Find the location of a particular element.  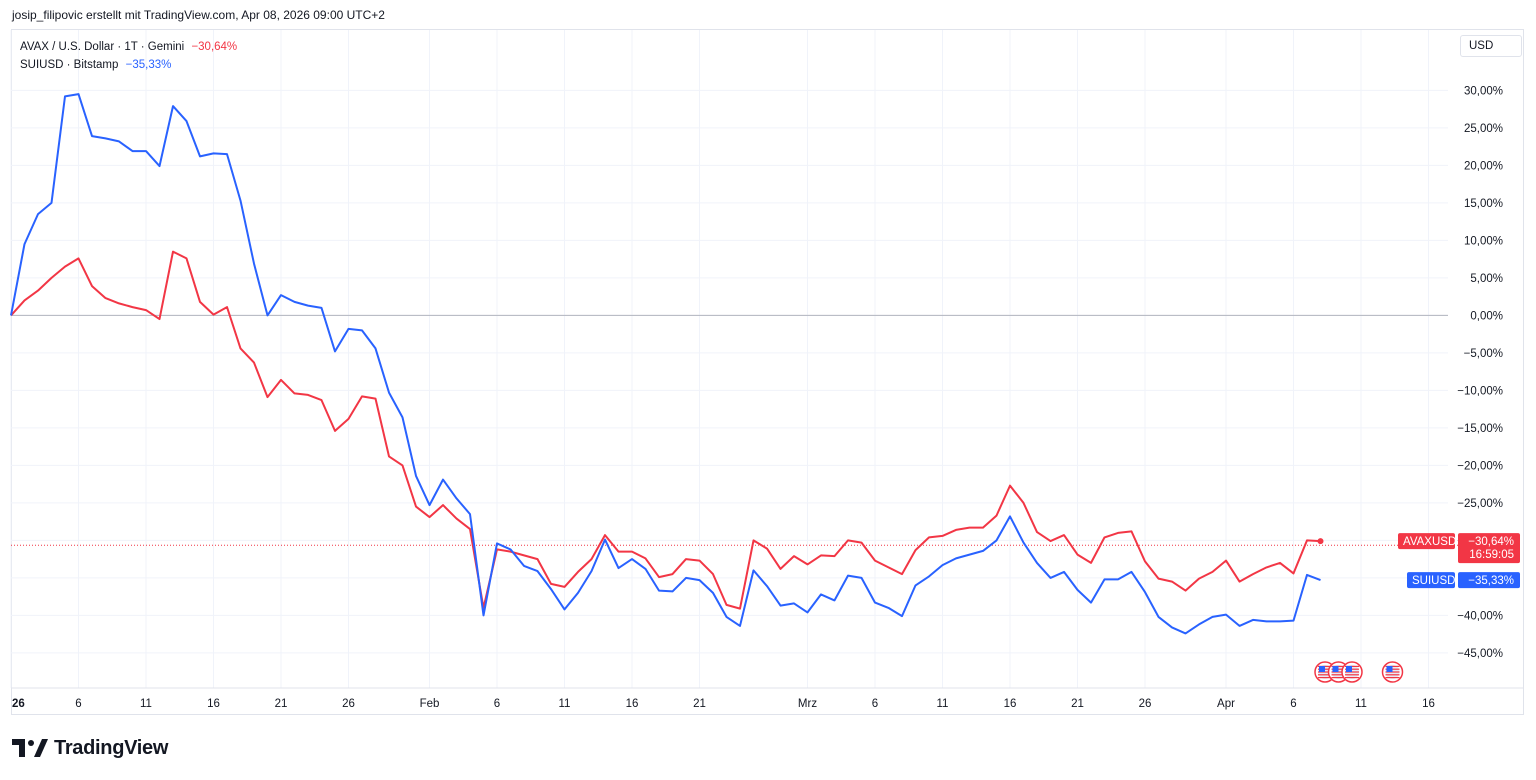

avax-value-tag-bg is located at coordinates (1489, 548).